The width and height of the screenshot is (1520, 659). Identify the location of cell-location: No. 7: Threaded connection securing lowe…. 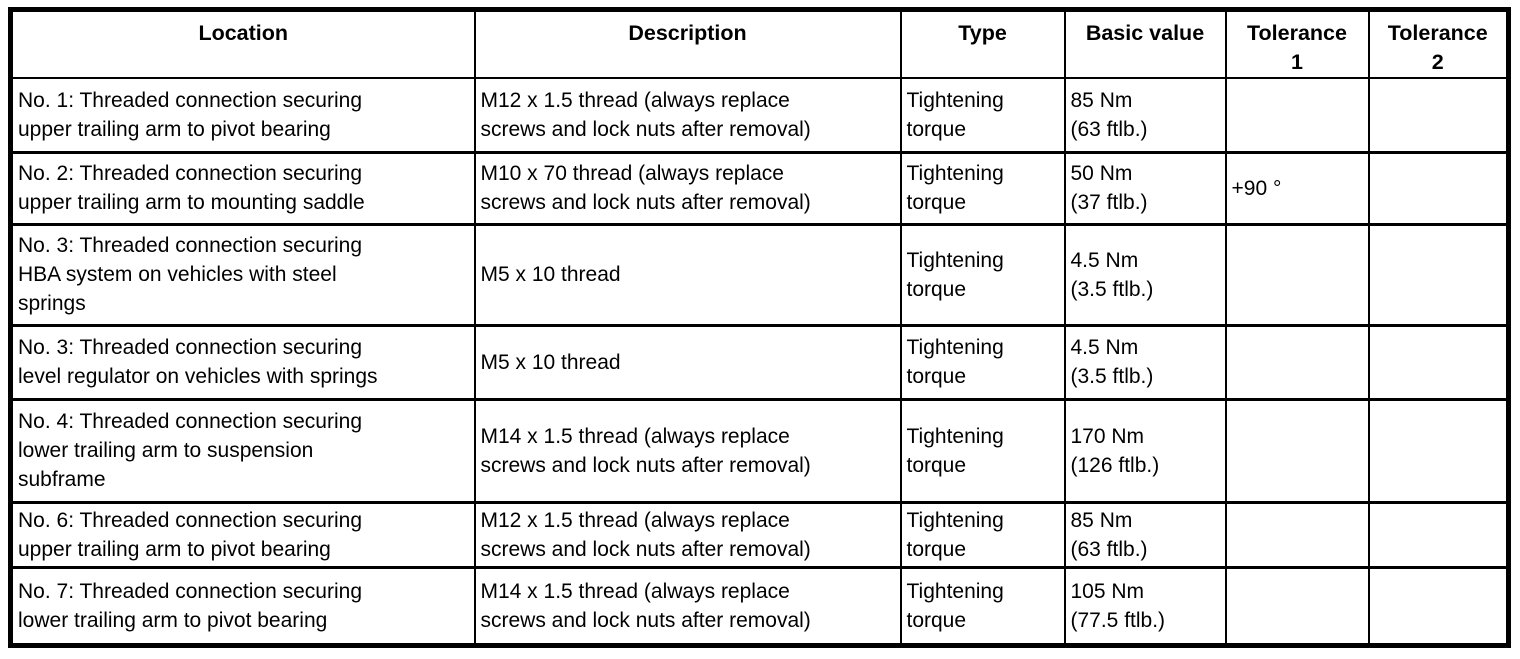
(242, 606).